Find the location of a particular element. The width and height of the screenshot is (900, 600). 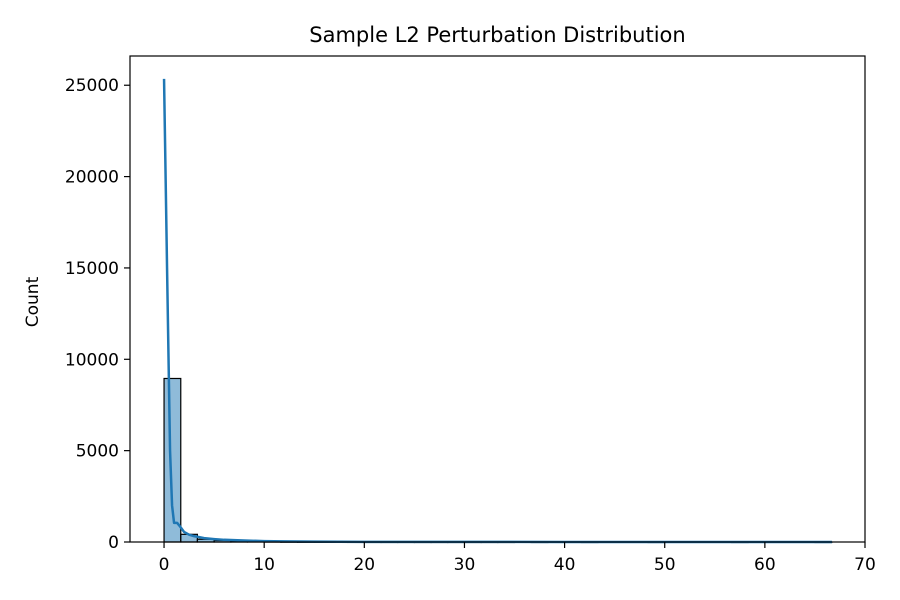

x-tick-label-70: 70 is located at coordinates (865, 565).